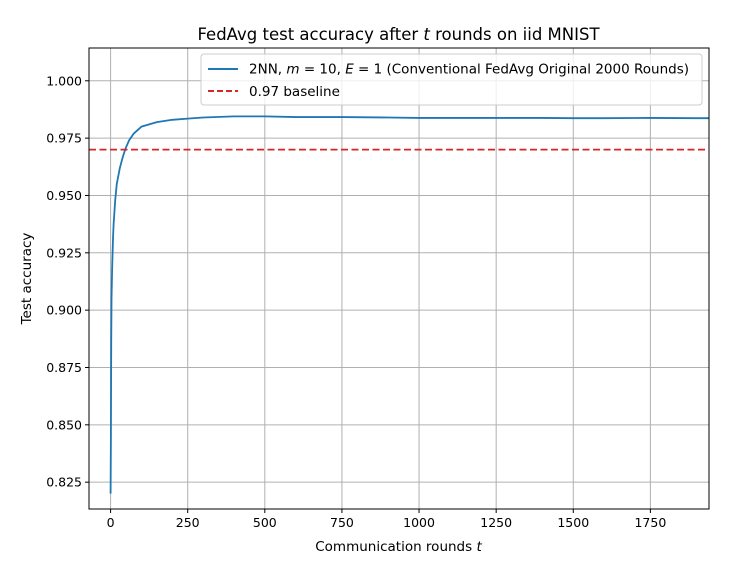 This screenshot has width=740, height=572. I want to click on legend-box, so click(451, 79).